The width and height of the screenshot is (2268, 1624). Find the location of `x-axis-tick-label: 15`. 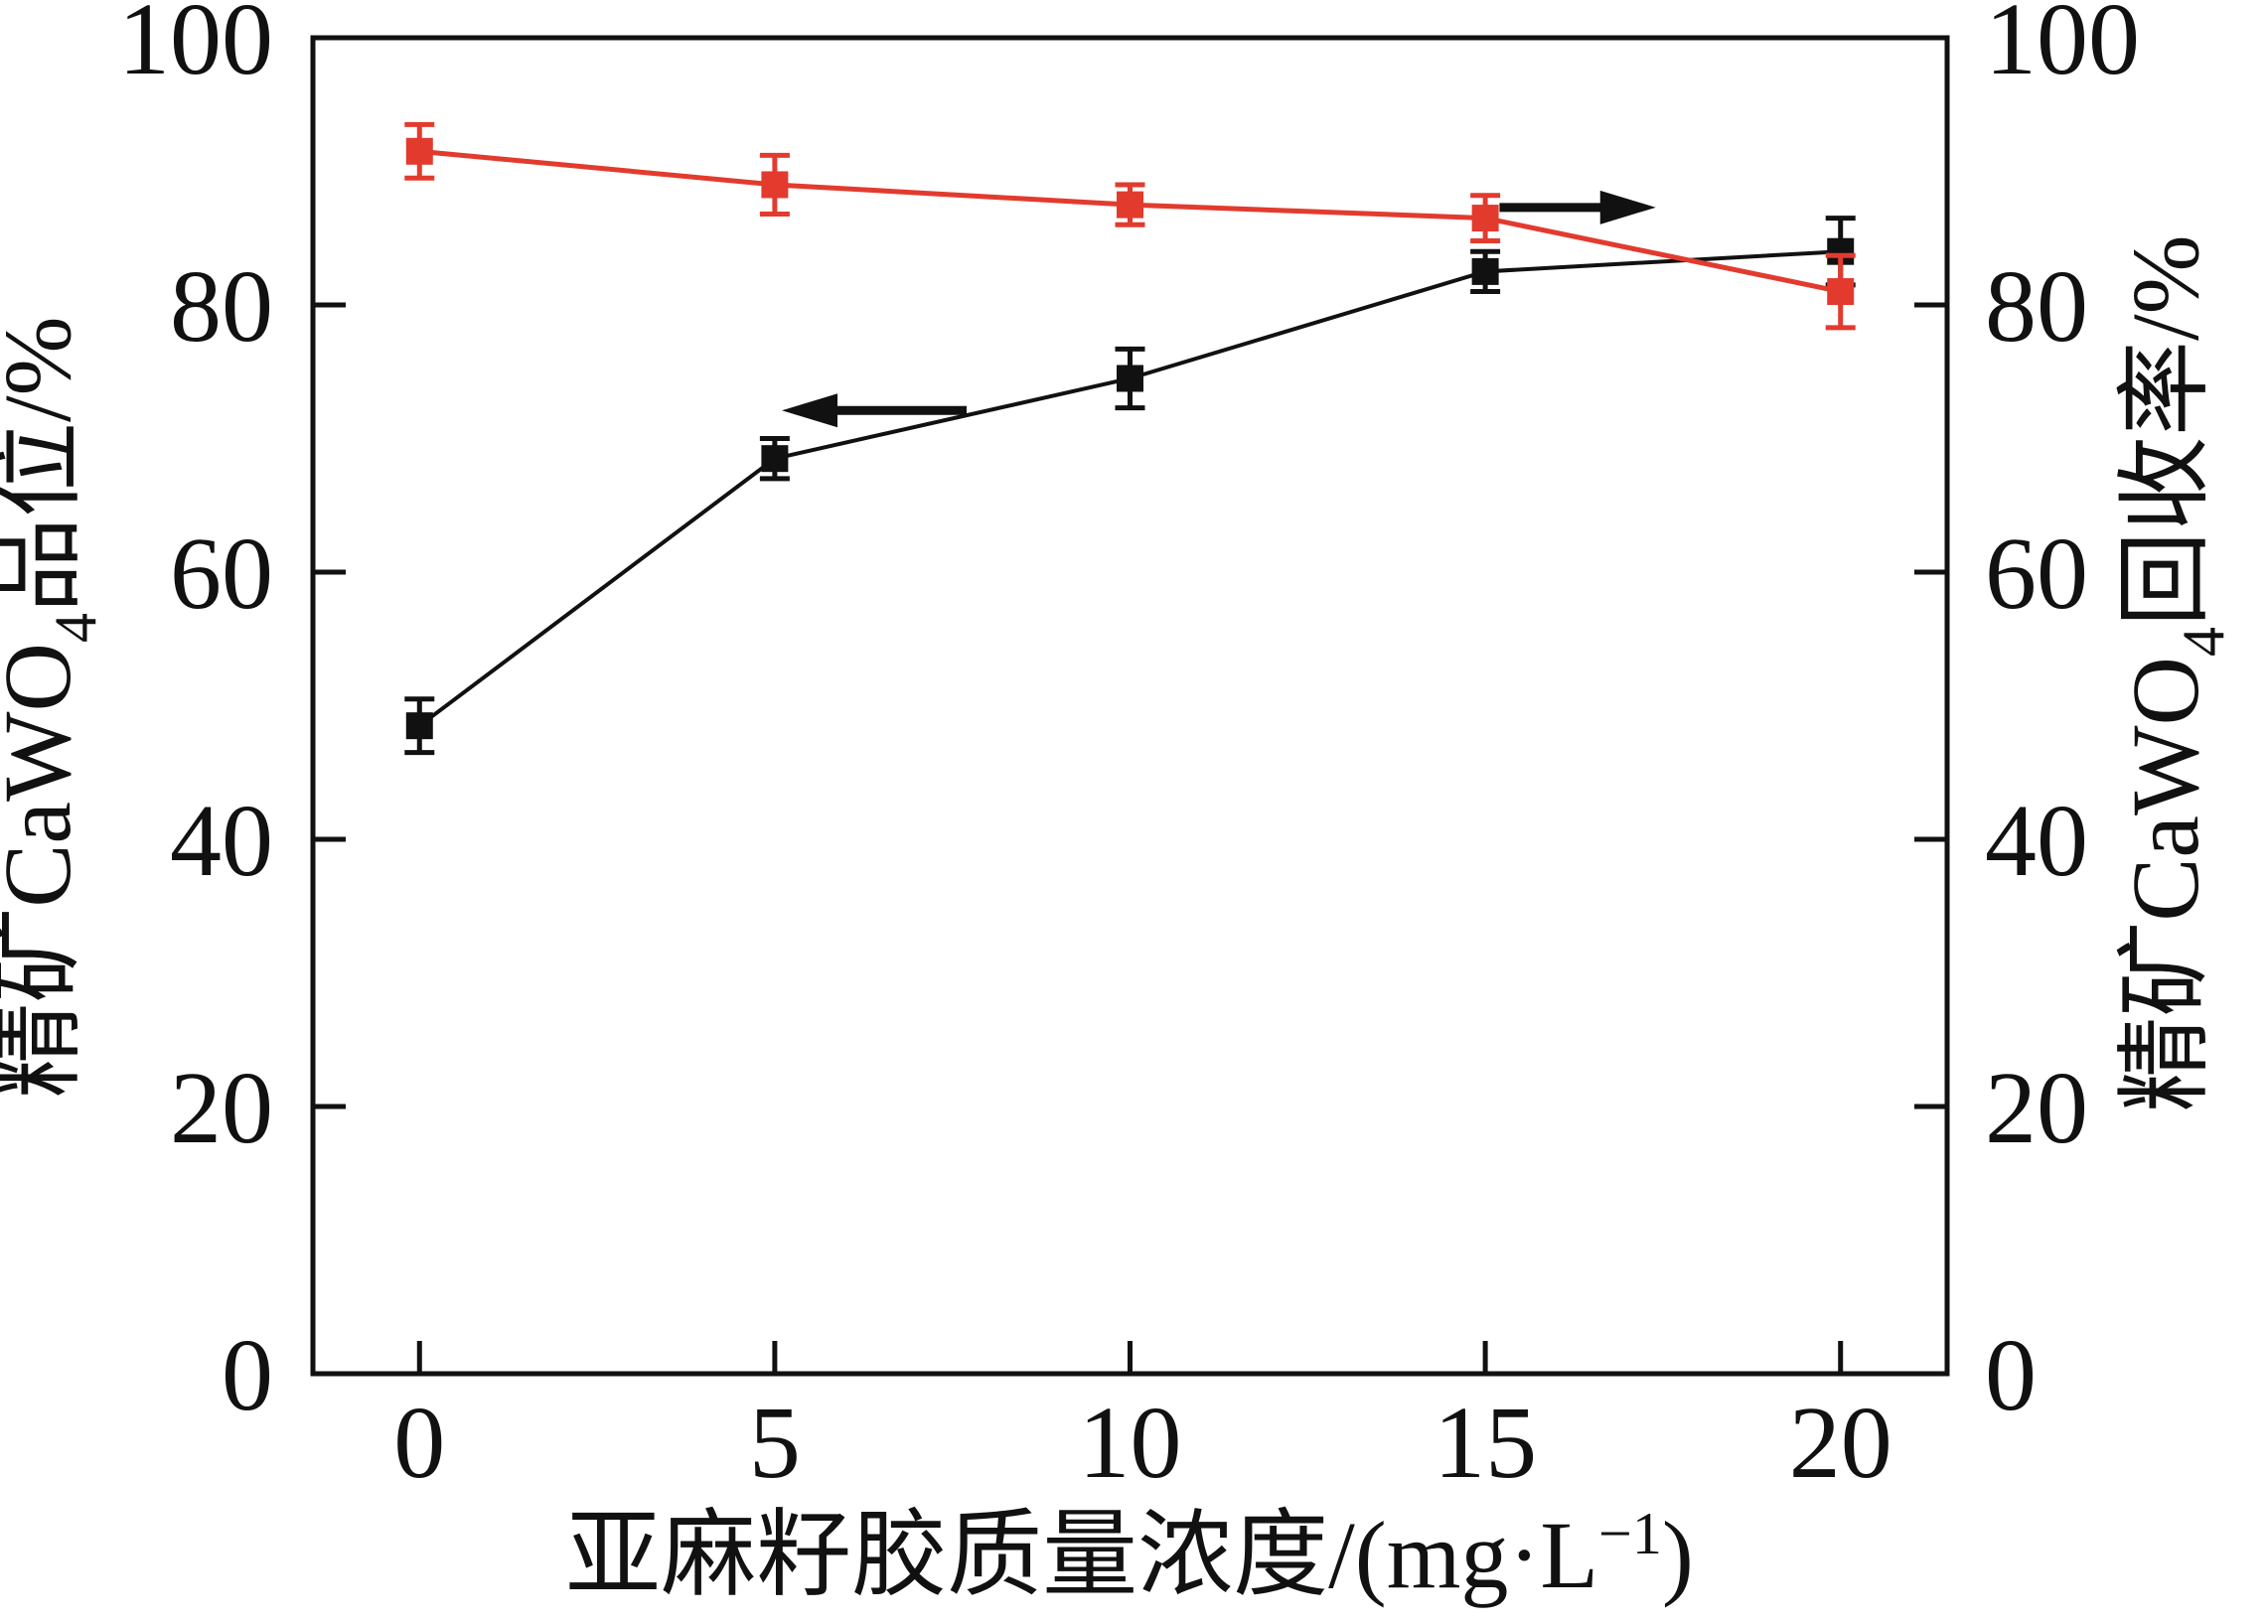

x-axis-tick-label: 15 is located at coordinates (1485, 1443).